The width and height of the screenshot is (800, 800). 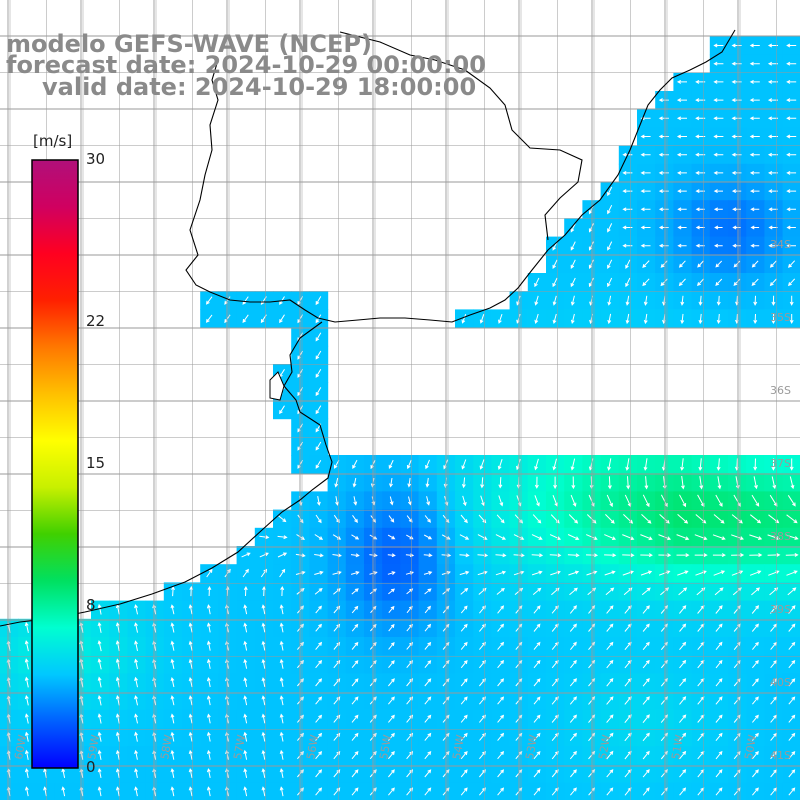 I want to click on uruguay-coast, so click(x=461, y=136).